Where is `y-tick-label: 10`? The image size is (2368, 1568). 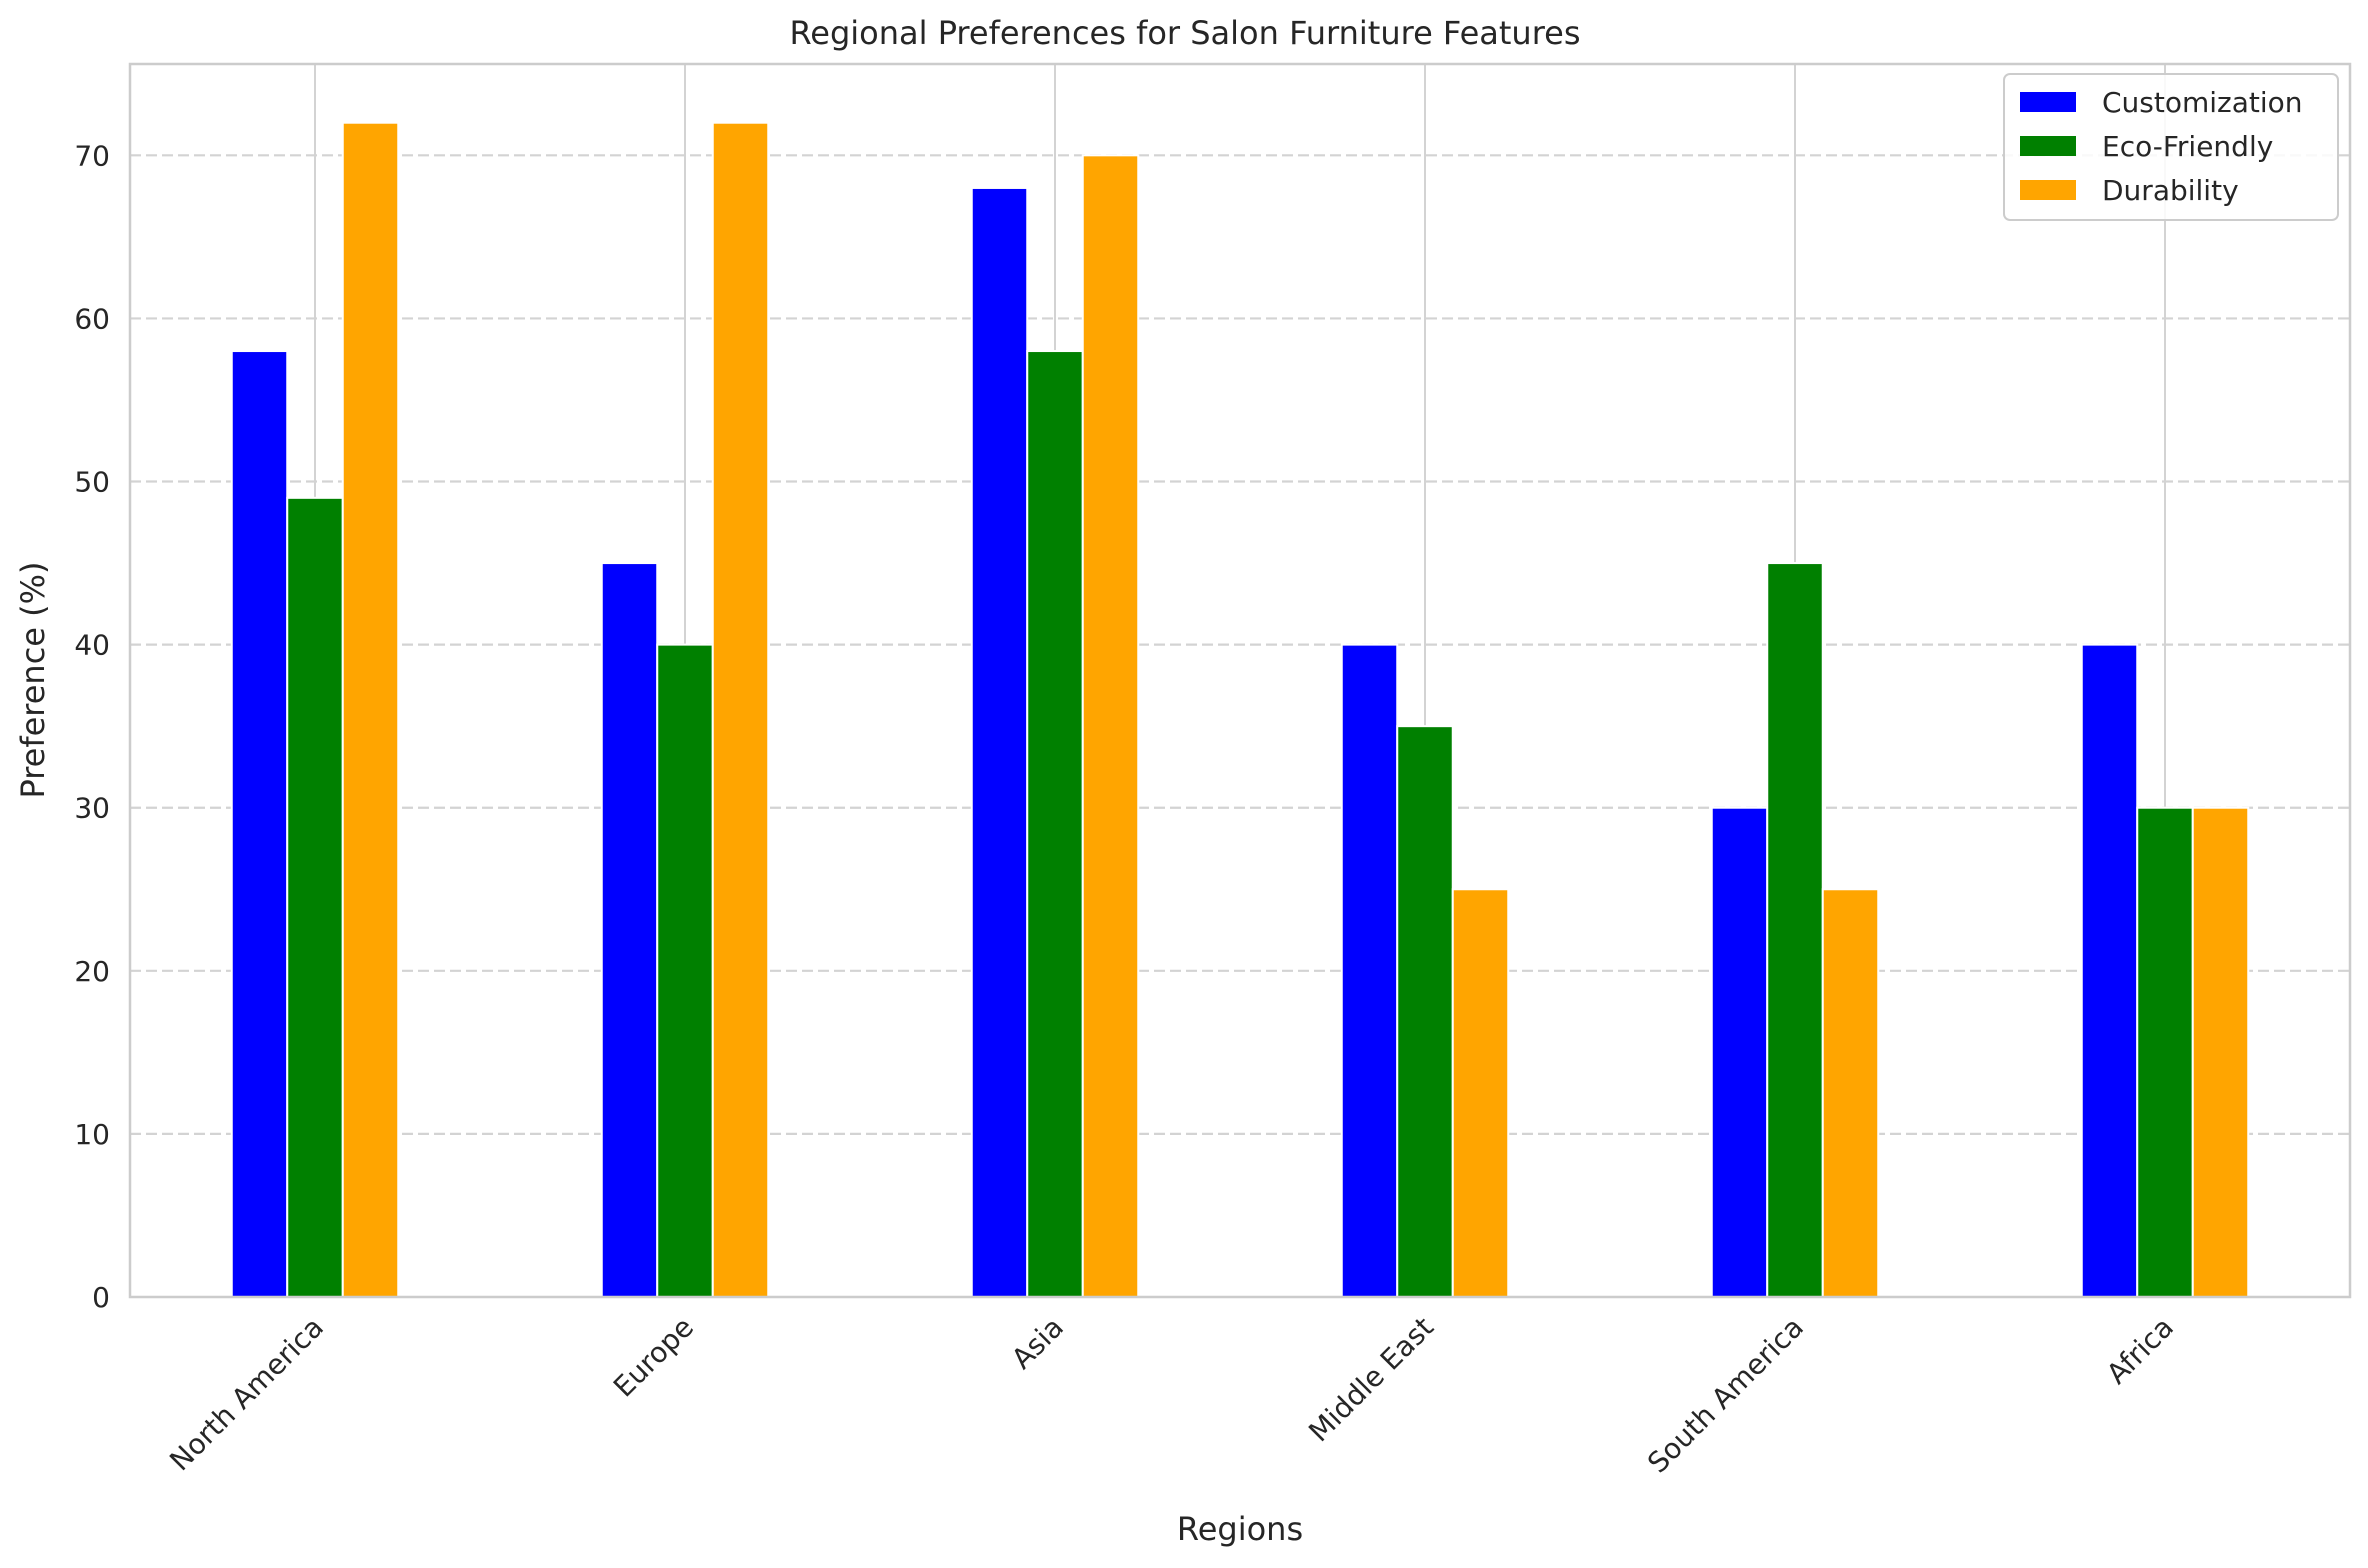
y-tick-label: 10 is located at coordinates (92, 1134).